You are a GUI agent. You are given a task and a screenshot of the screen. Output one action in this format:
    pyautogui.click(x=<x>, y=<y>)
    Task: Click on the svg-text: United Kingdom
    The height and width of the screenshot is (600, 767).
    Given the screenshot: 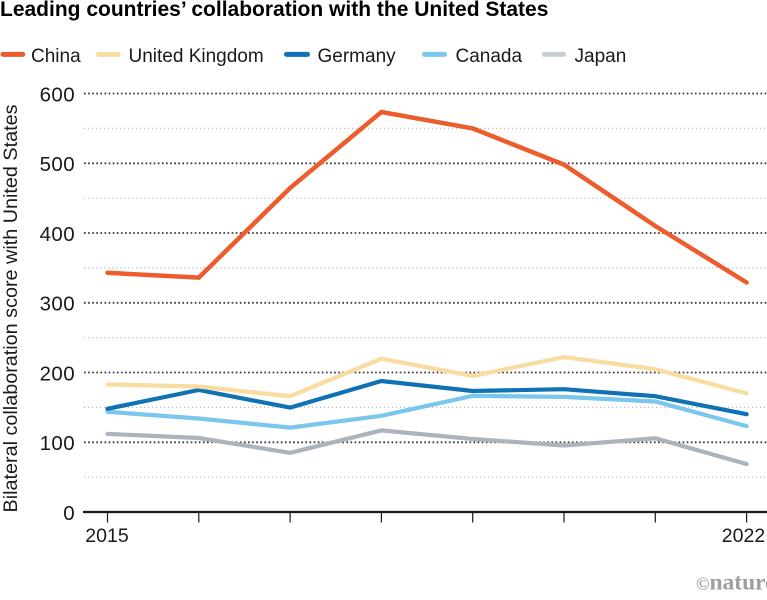 What is the action you would take?
    pyautogui.click(x=196, y=56)
    